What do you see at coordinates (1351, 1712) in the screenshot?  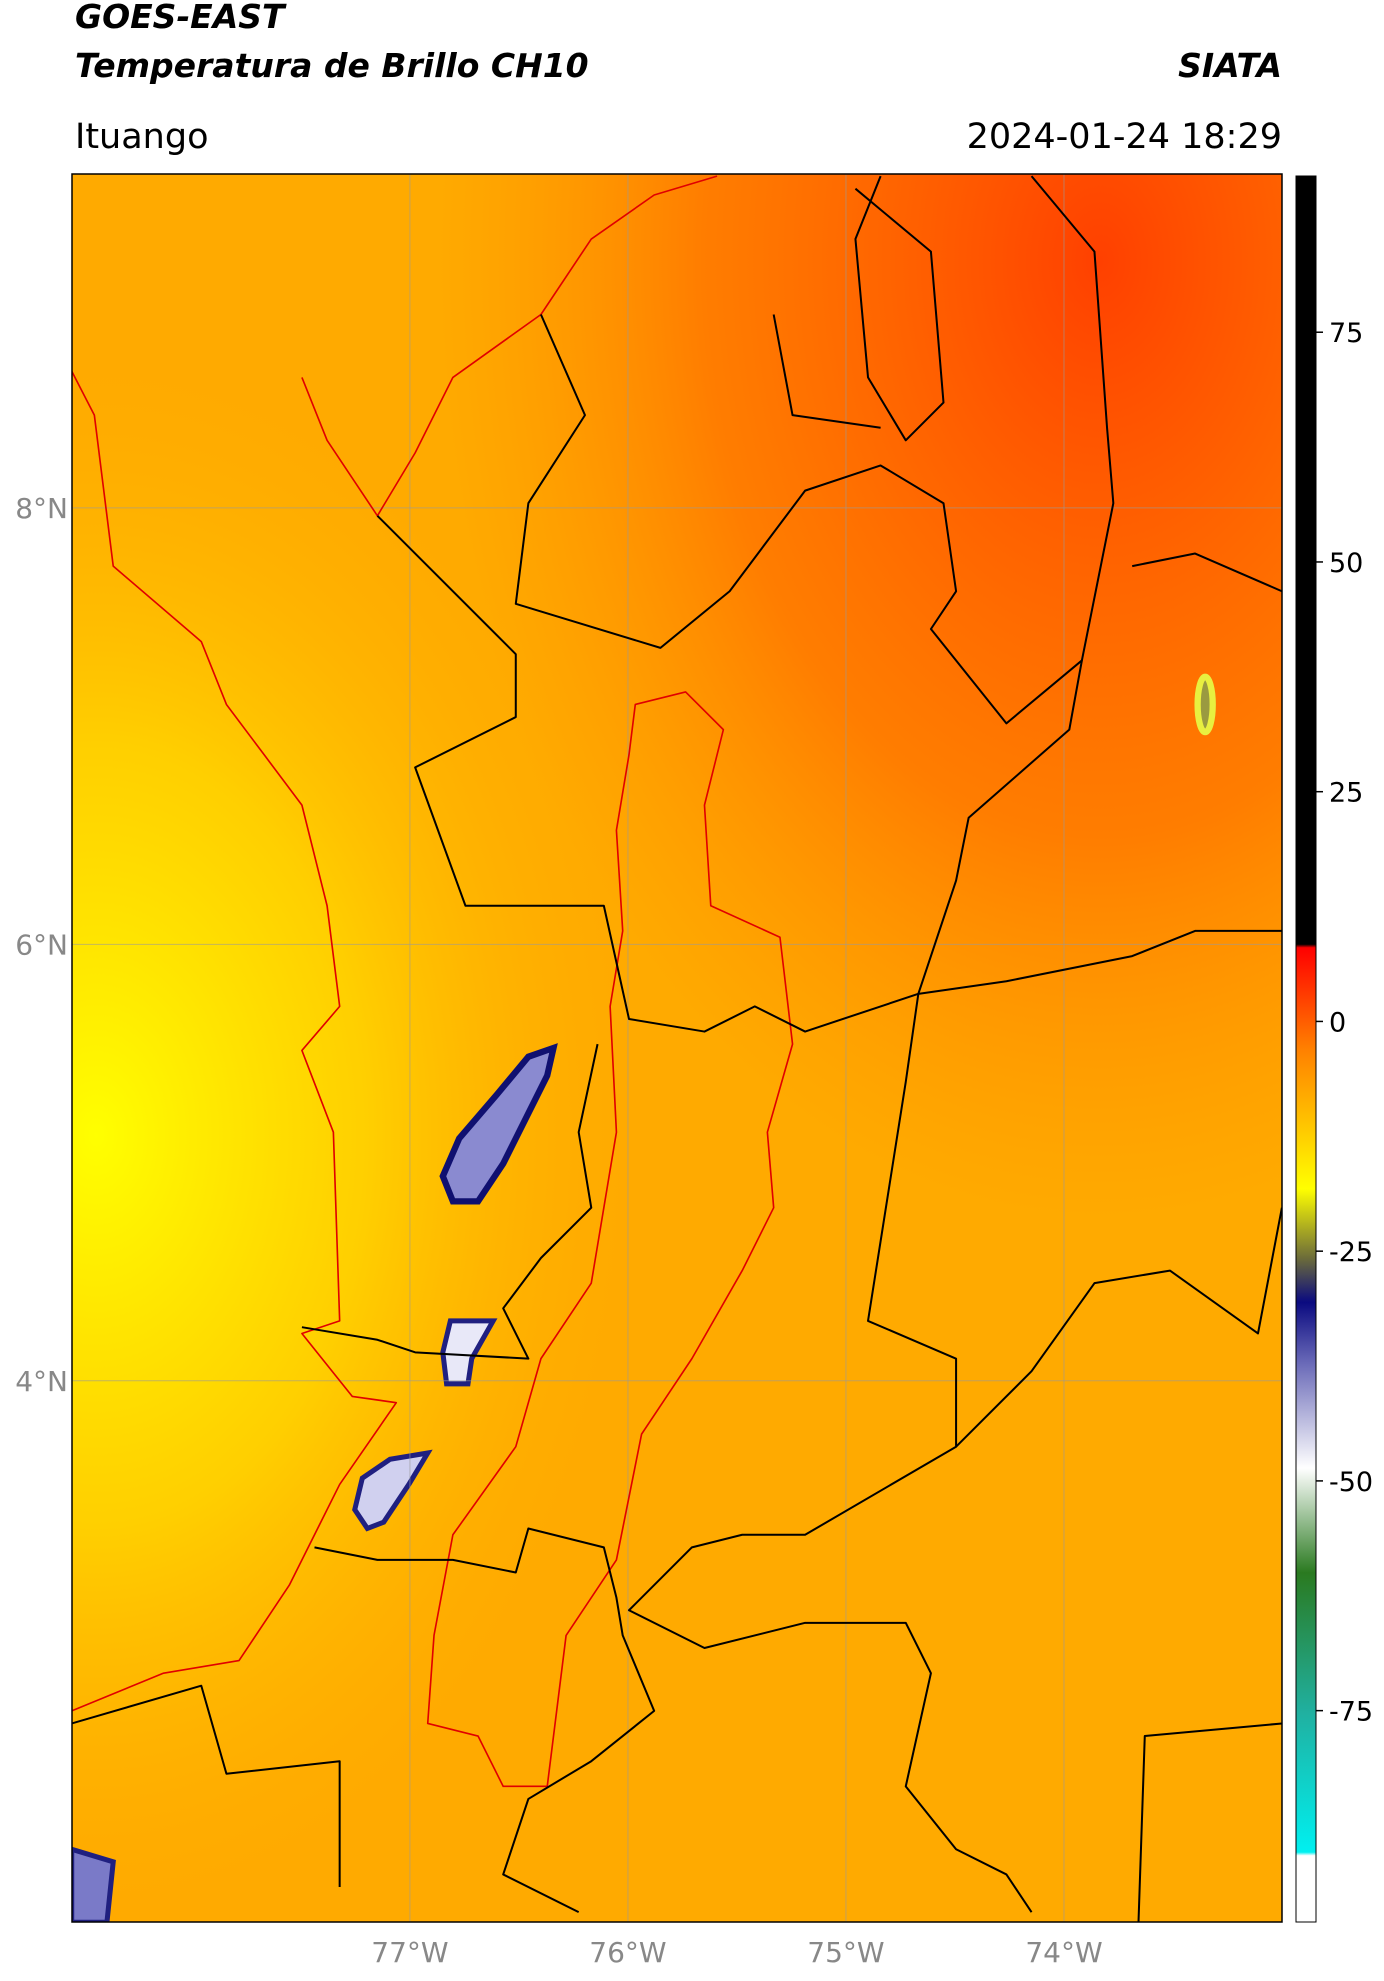 I see `colorbar-tick-label: -75` at bounding box center [1351, 1712].